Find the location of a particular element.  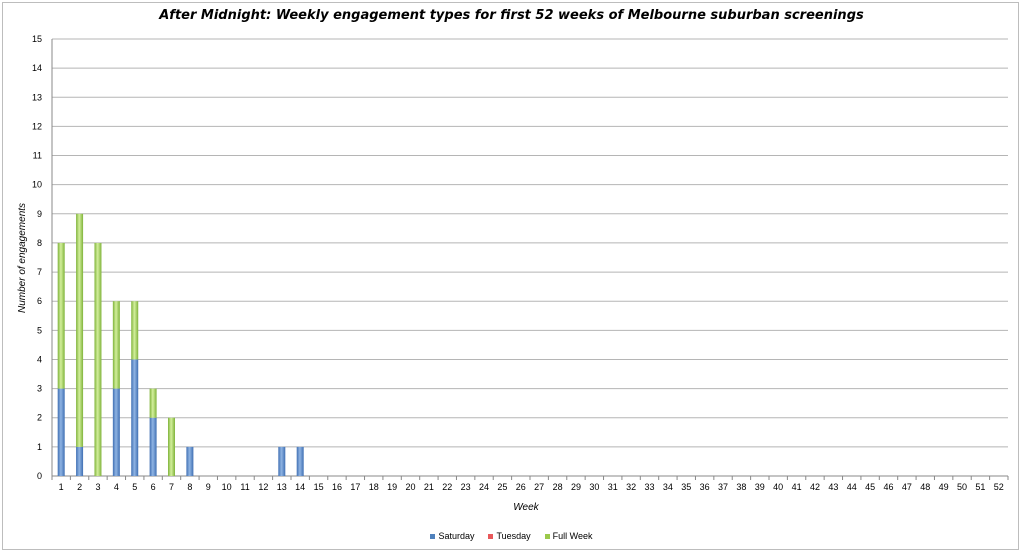

x-tick-label: 46 is located at coordinates (888, 487).